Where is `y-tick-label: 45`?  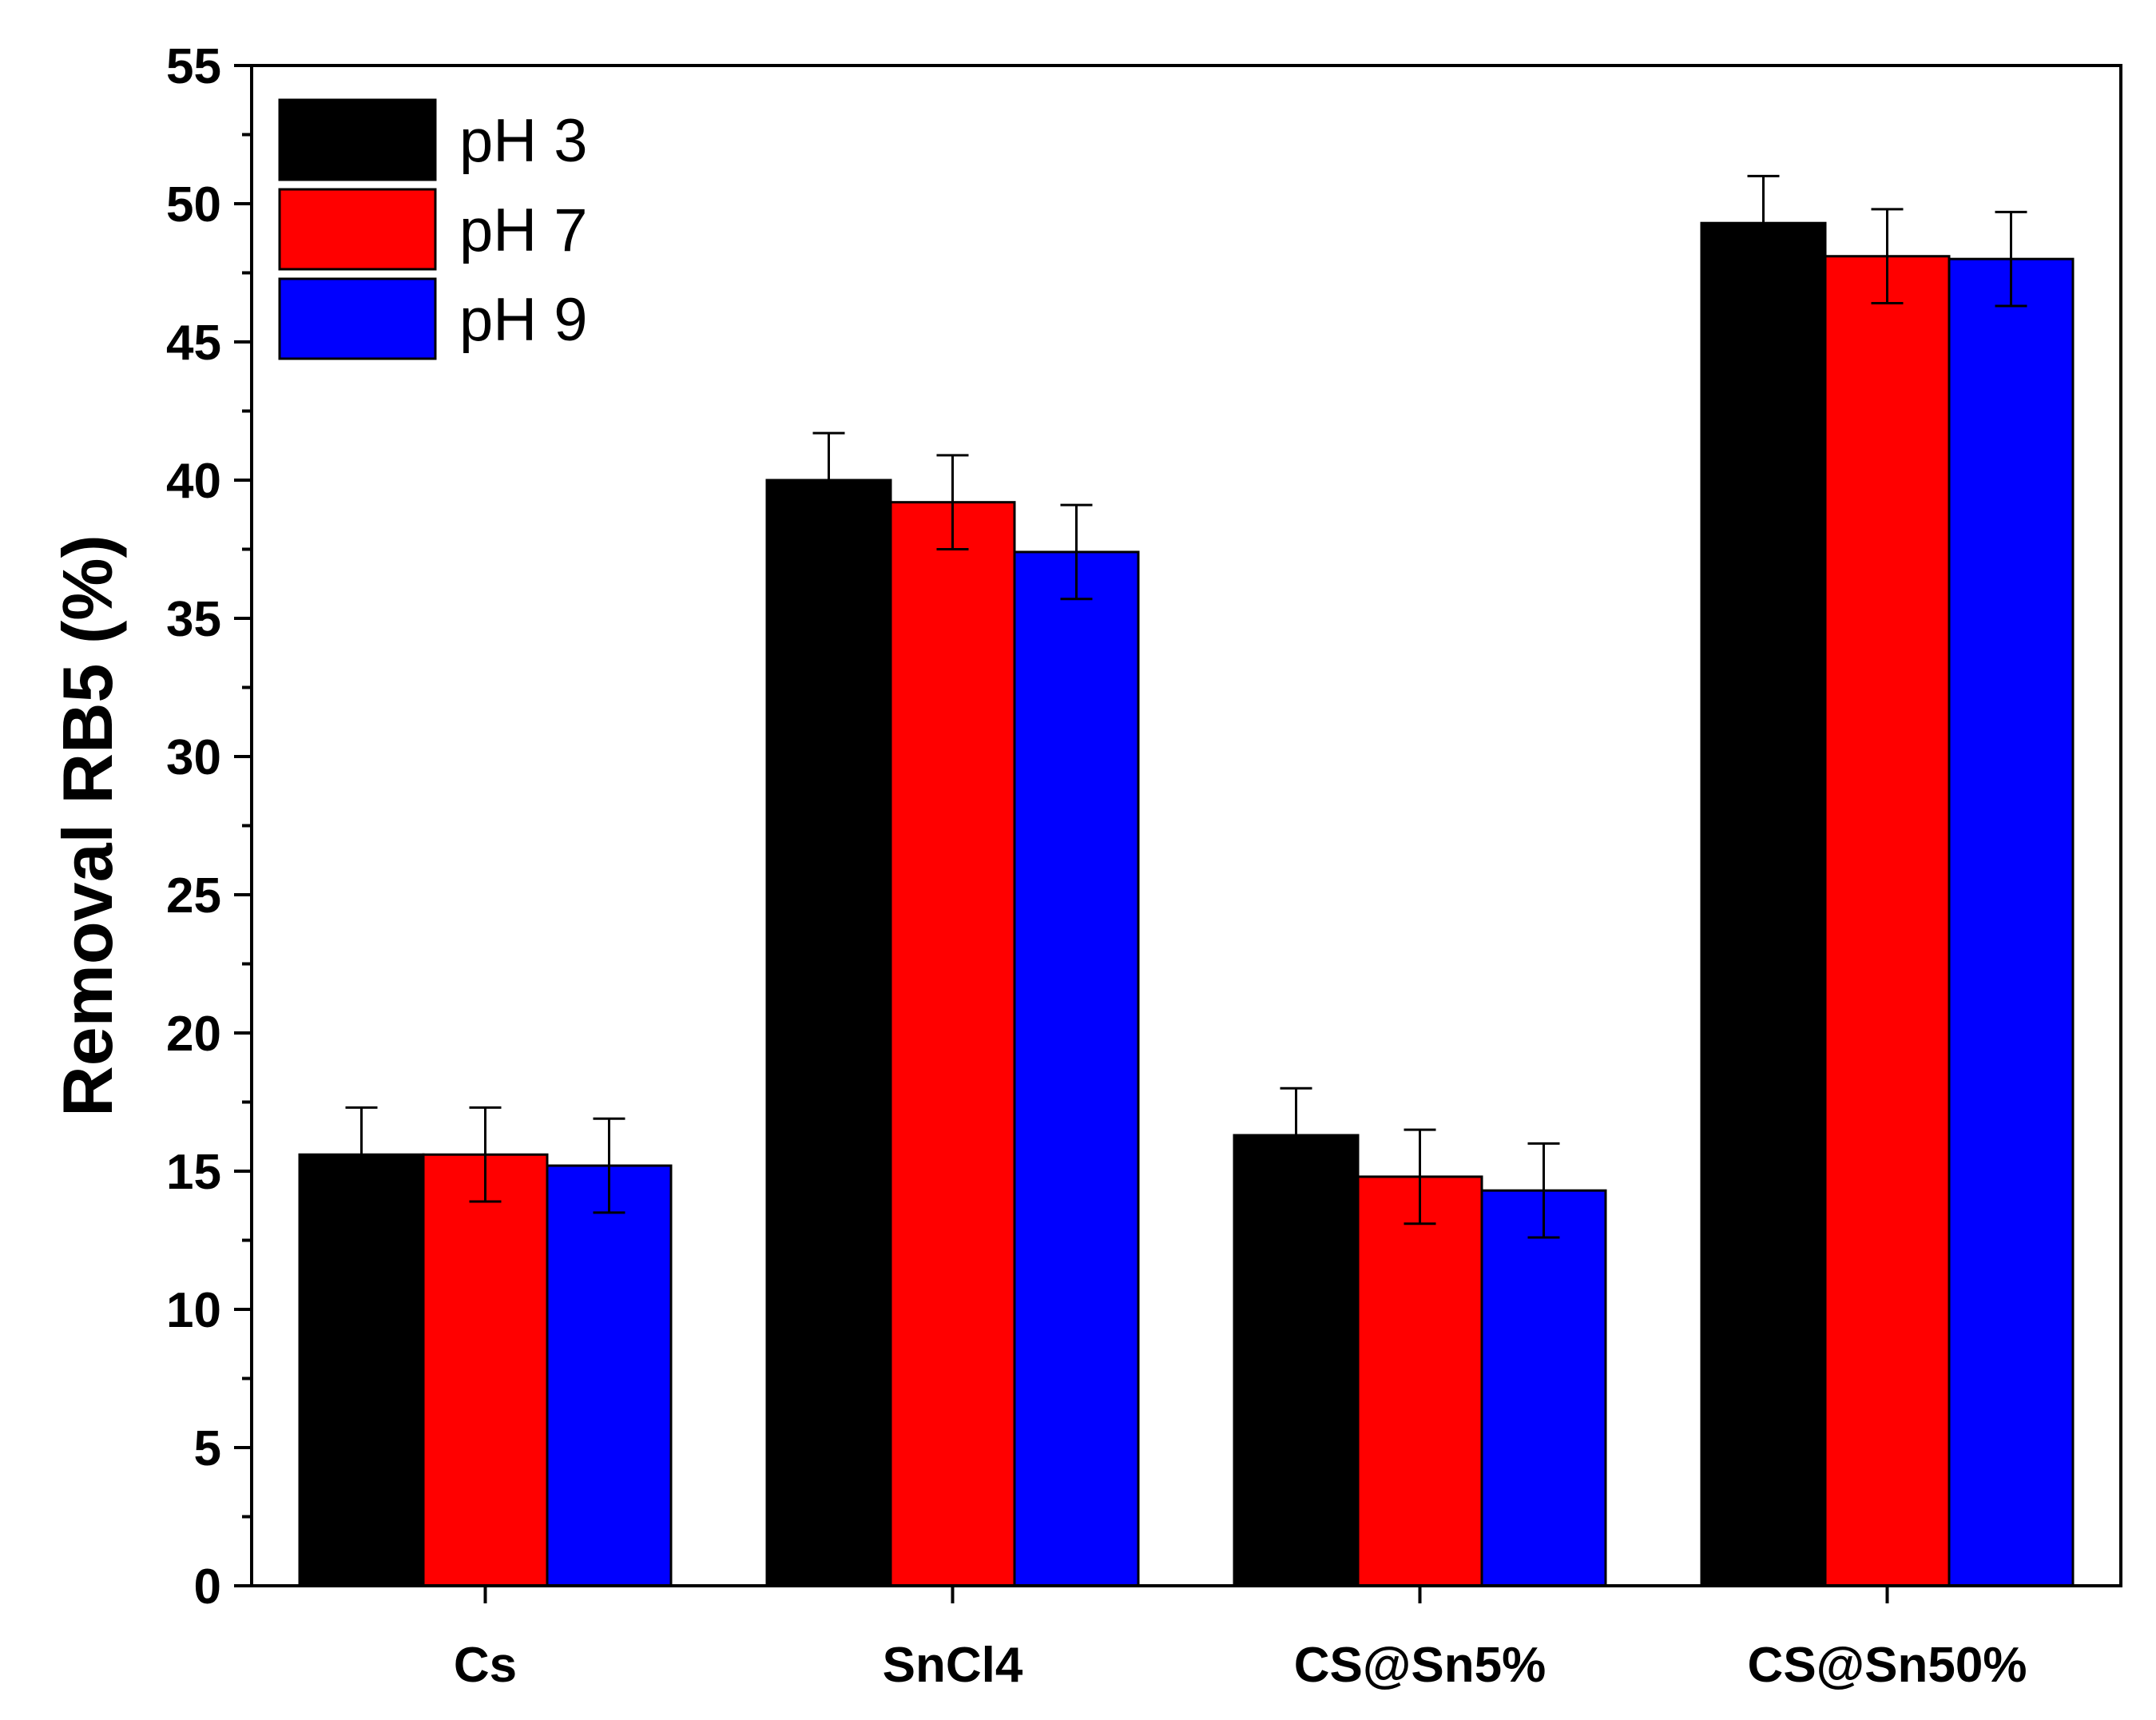 y-tick-label: 45 is located at coordinates (193, 343).